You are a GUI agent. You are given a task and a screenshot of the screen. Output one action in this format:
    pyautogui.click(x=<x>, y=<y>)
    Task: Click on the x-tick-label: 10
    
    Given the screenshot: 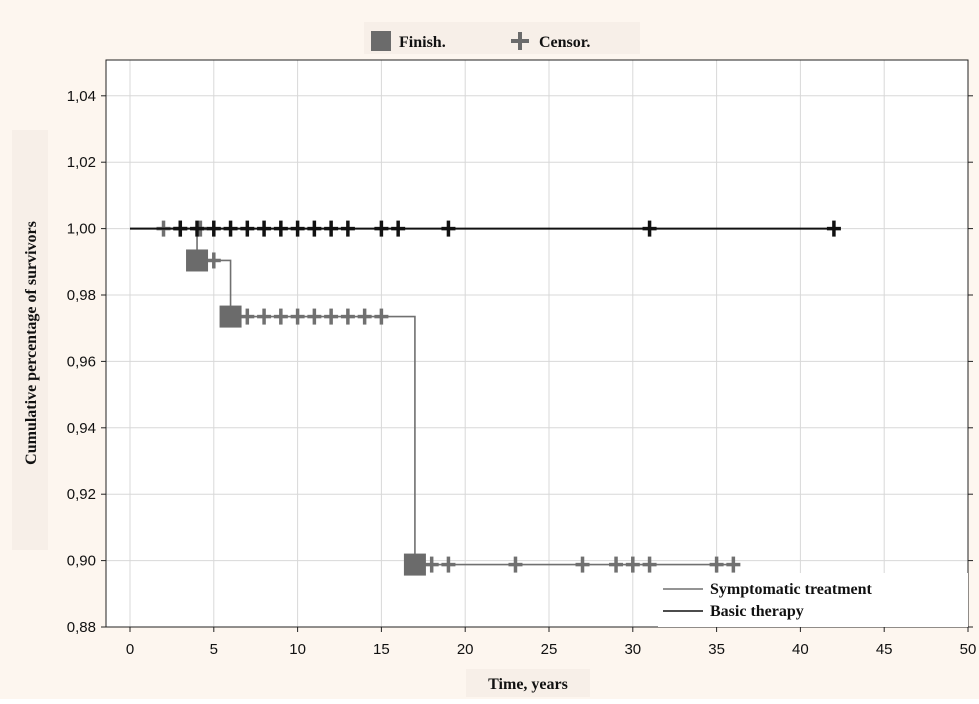 What is the action you would take?
    pyautogui.click(x=297, y=649)
    